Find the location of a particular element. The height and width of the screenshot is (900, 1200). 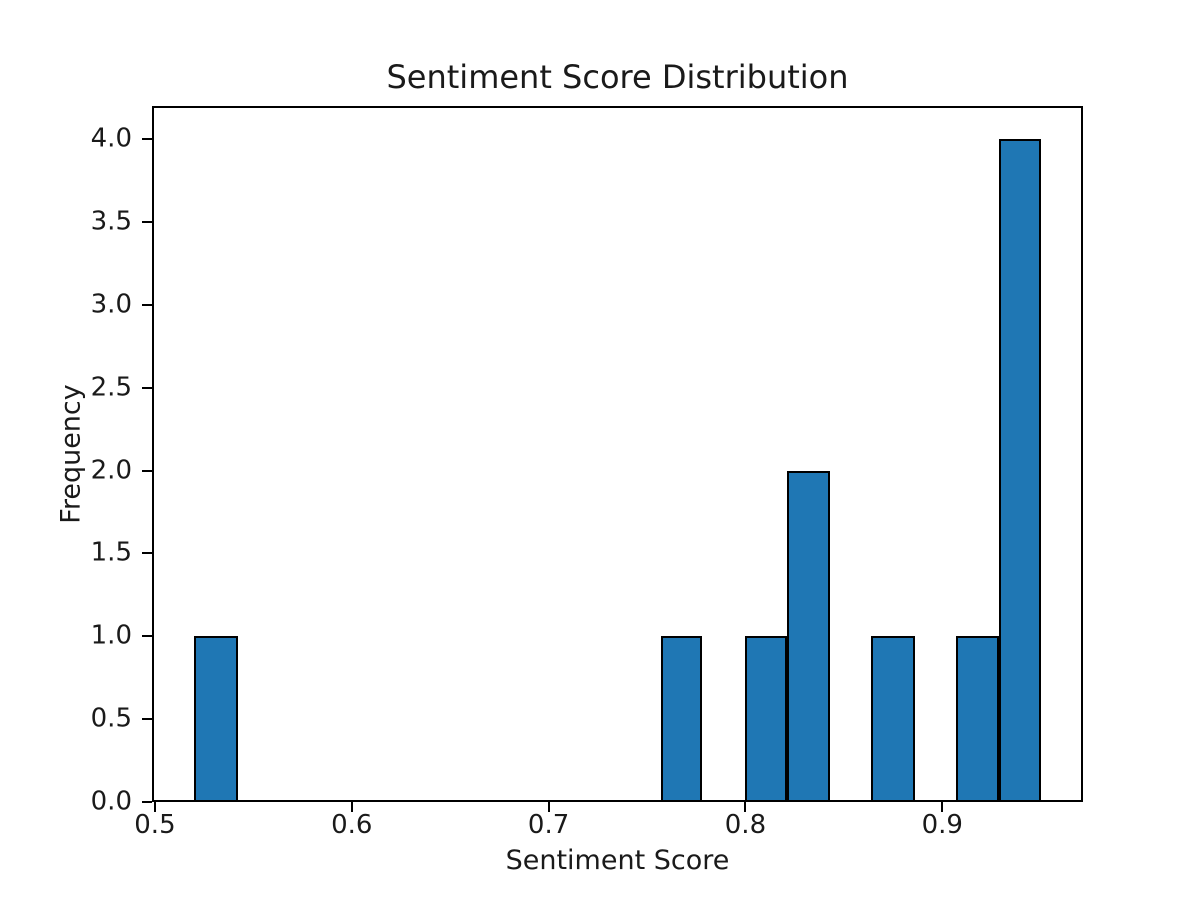

y-tick-label: 2.5 is located at coordinates (111, 387).